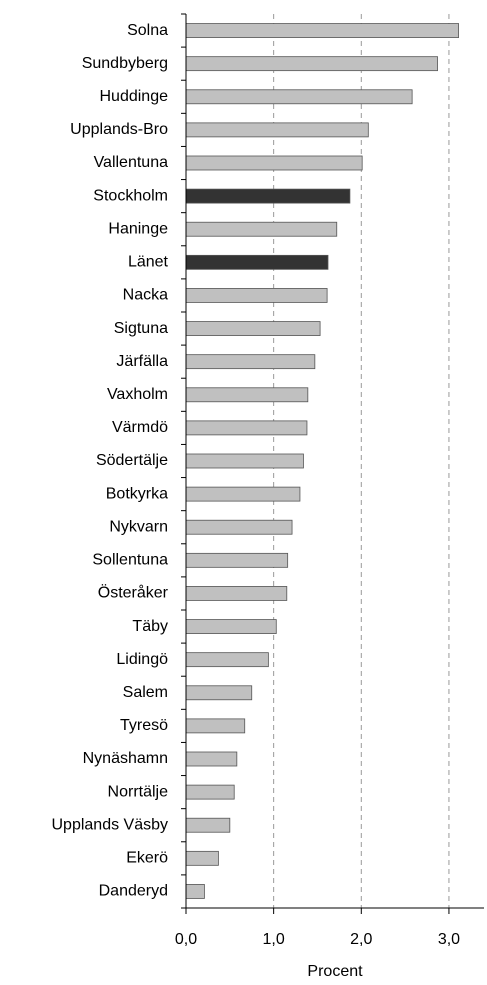 The height and width of the screenshot is (985, 487). What do you see at coordinates (133, 891) in the screenshot?
I see `y-tick-label: Danderyd` at bounding box center [133, 891].